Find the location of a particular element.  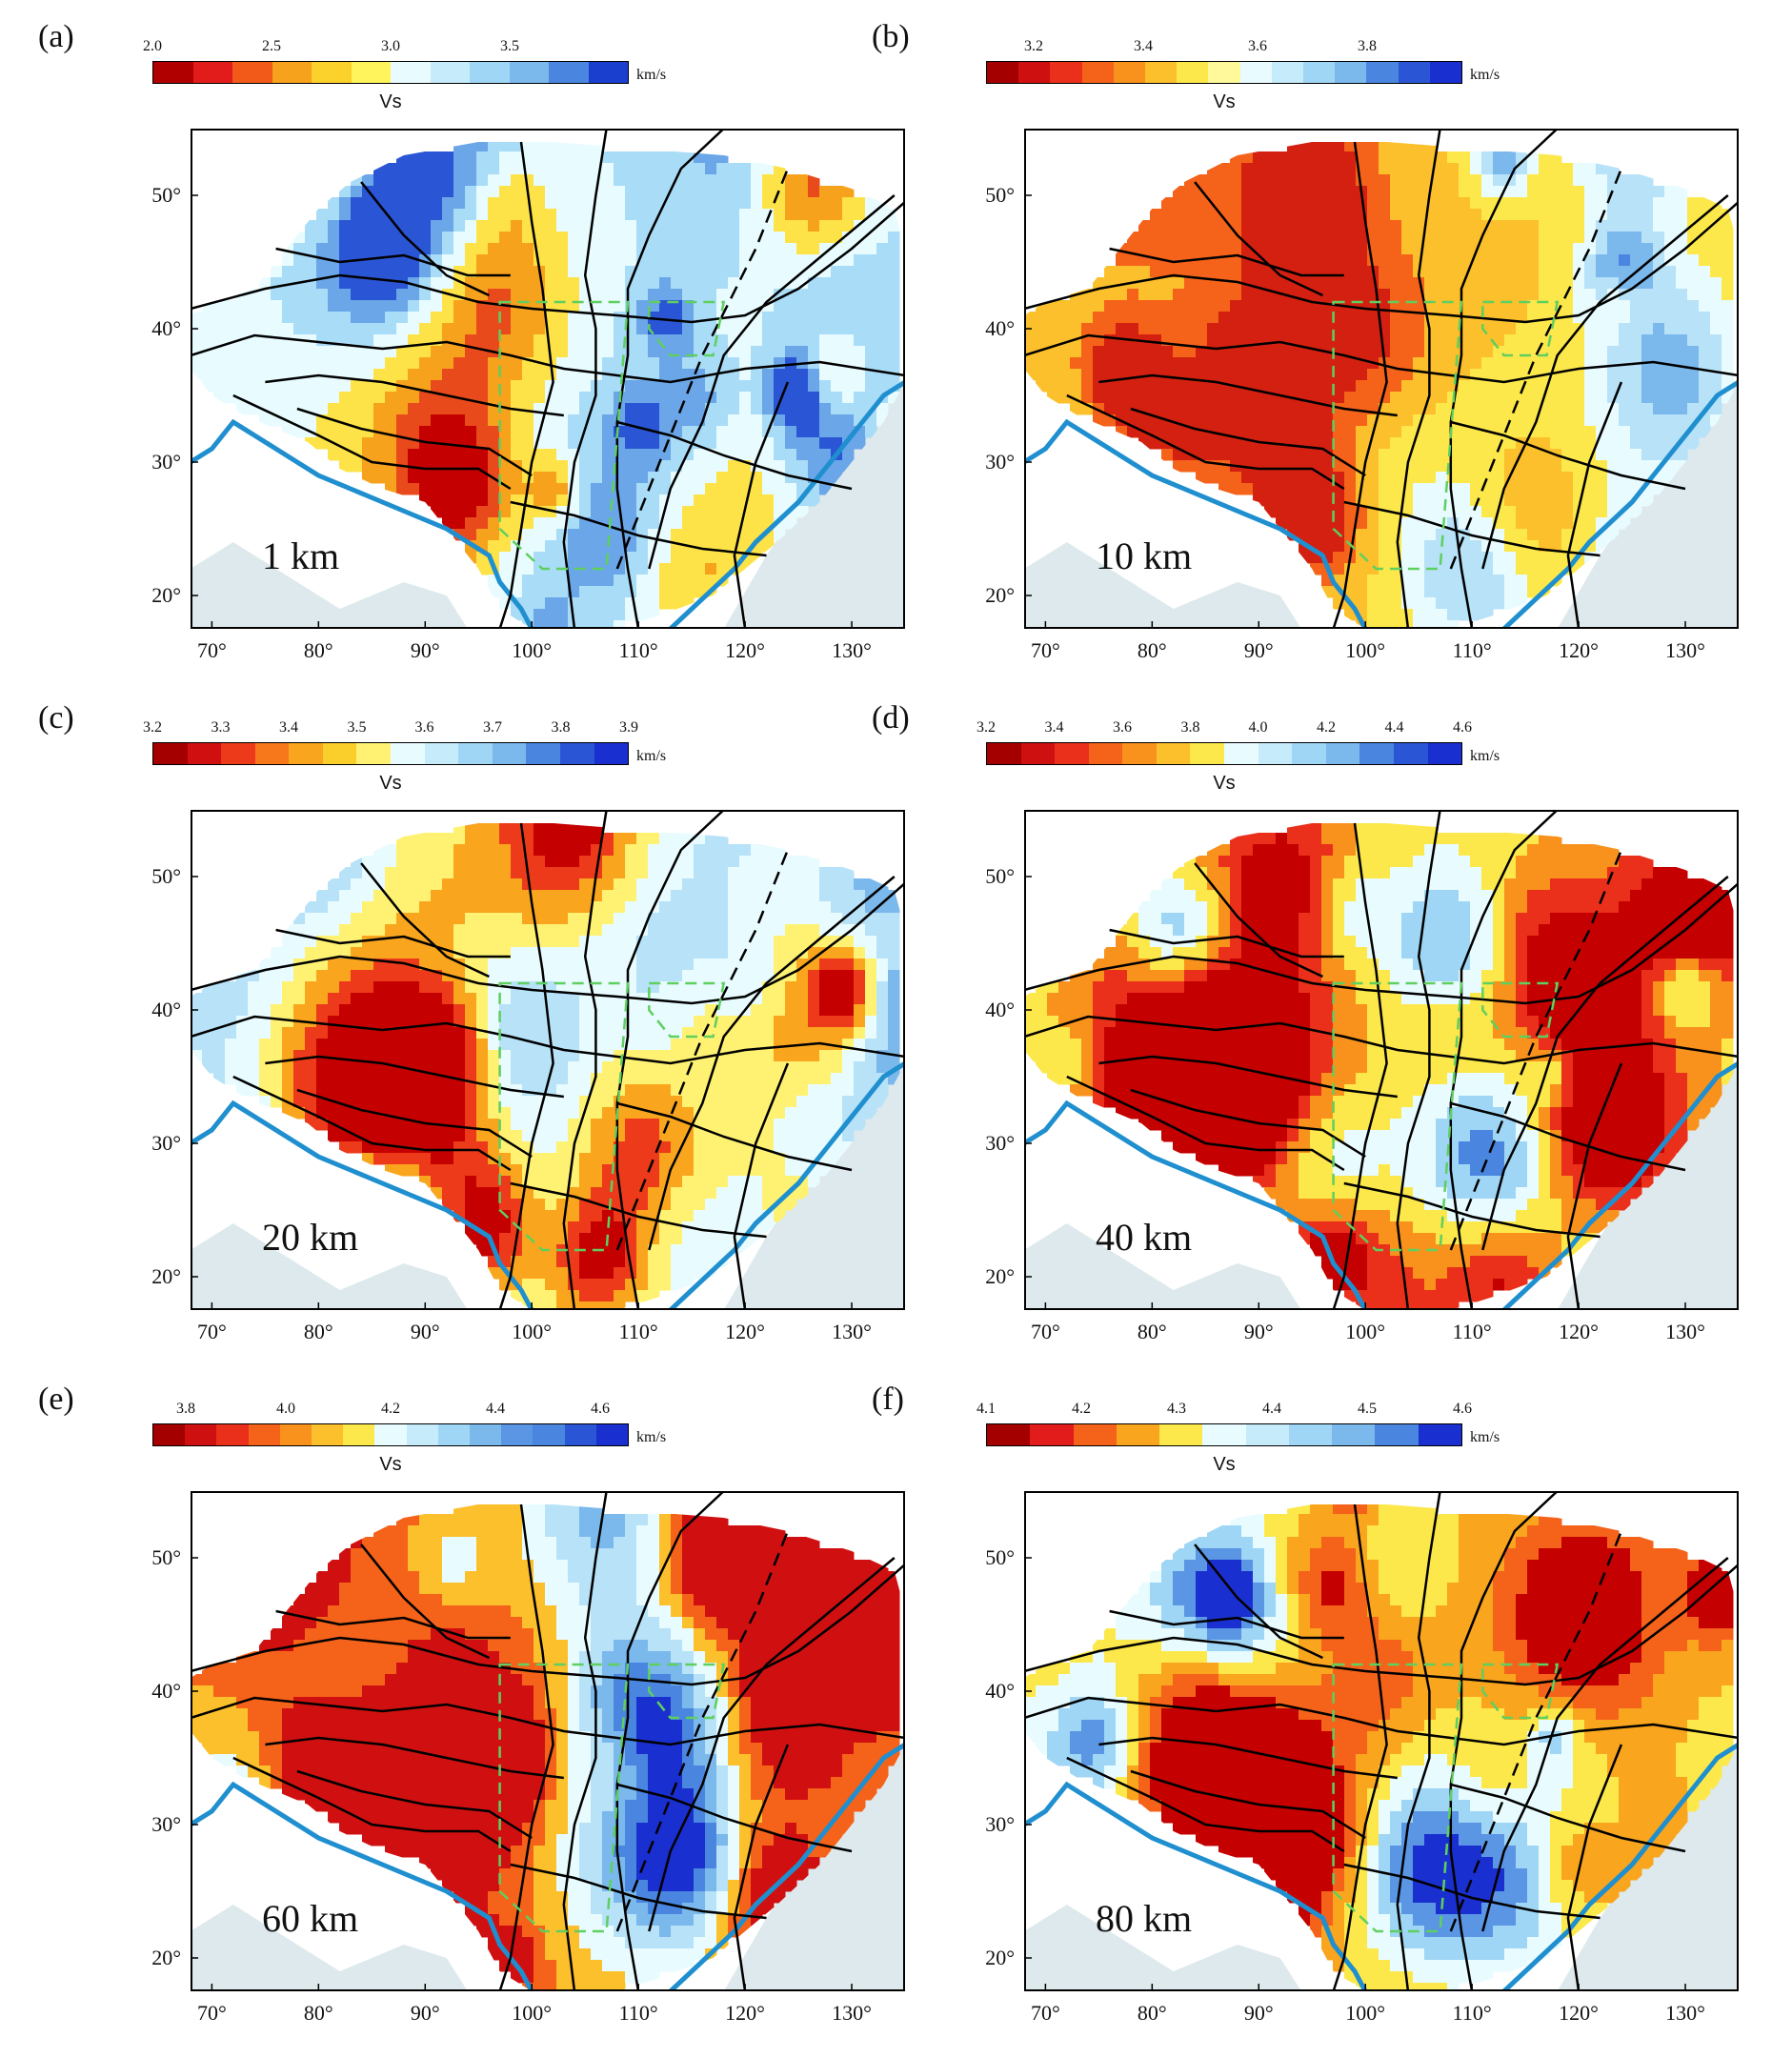

panel-label: (a) is located at coordinates (56, 37).